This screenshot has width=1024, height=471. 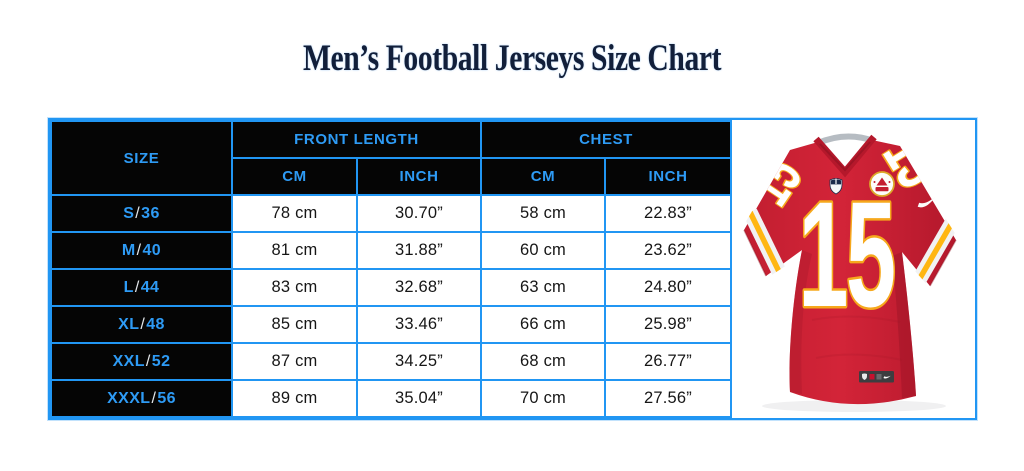 I want to click on size-number: 56, so click(x=166, y=398).